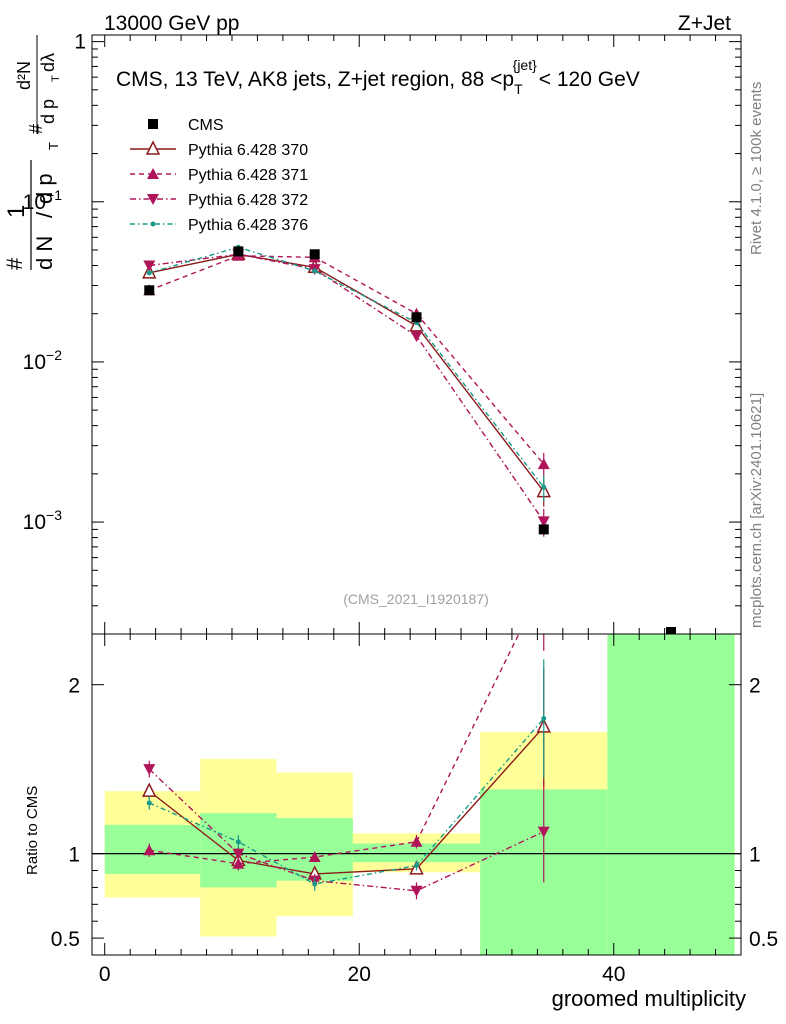  Describe the element at coordinates (153, 124) in the screenshot. I see `legend-marker-cms` at that location.